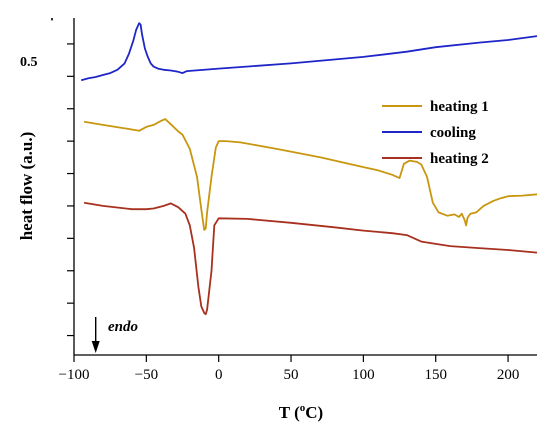 The image size is (550, 430). I want to click on x-tick-label: −50, so click(146, 375).